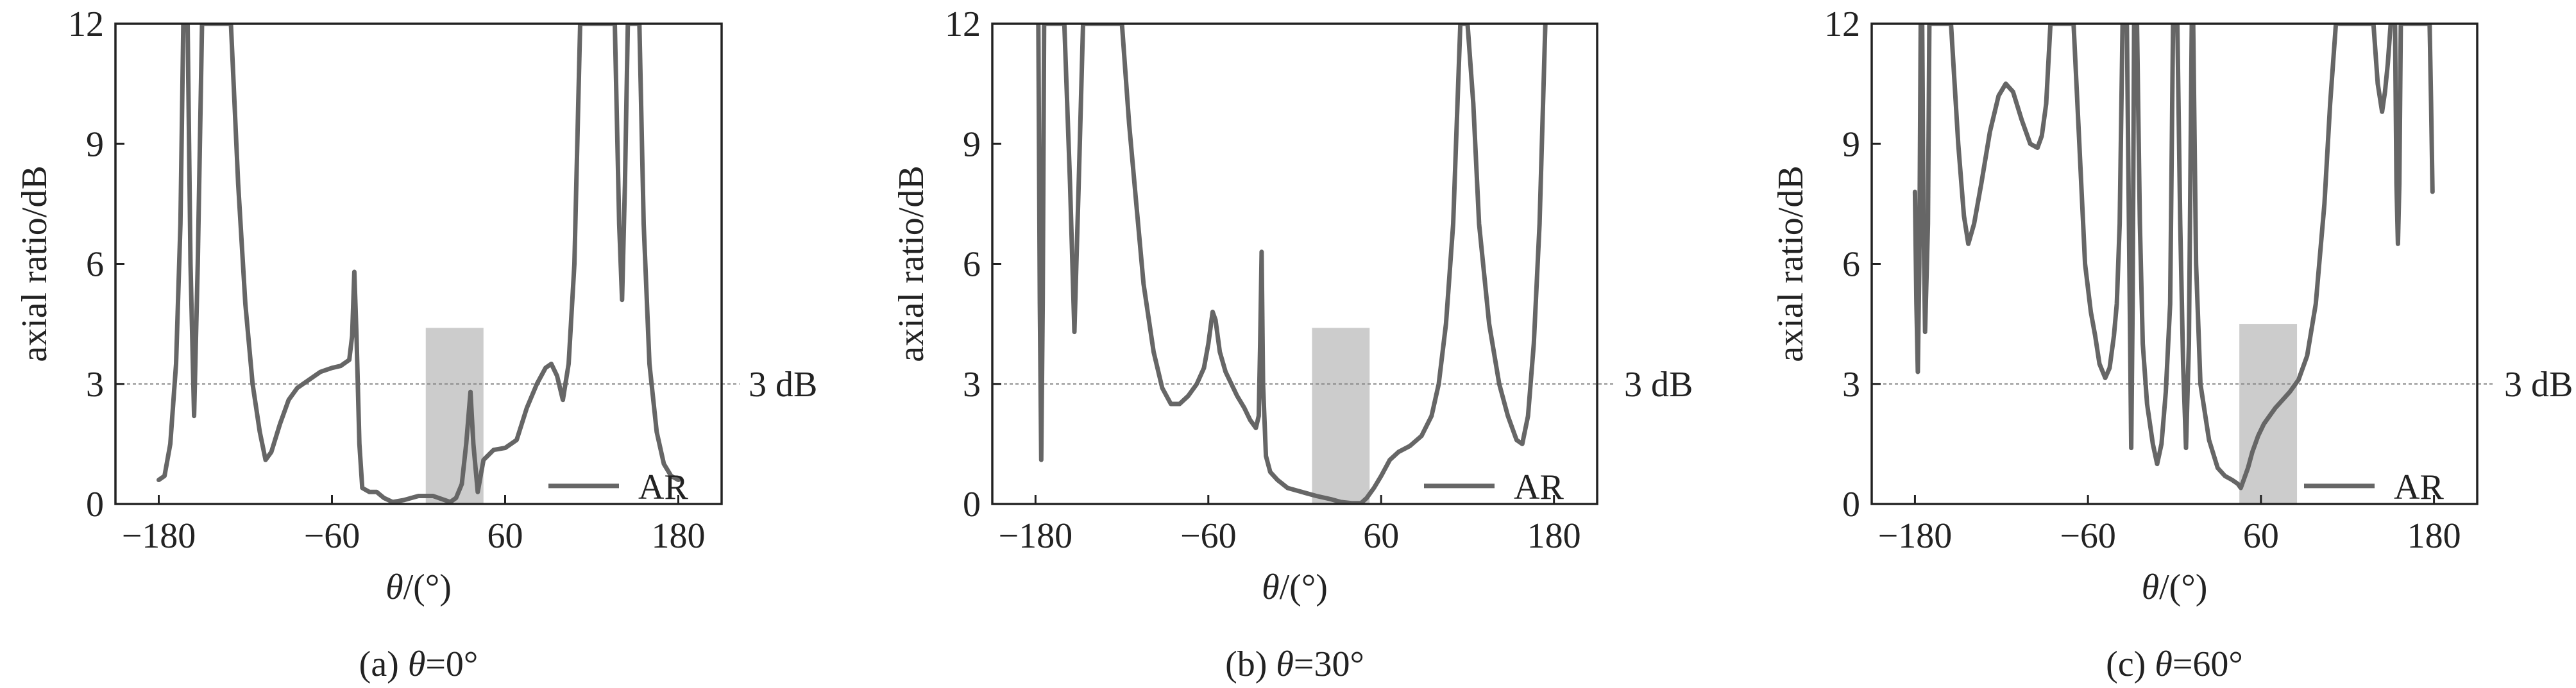 The height and width of the screenshot is (688, 2576). What do you see at coordinates (2174, 664) in the screenshot?
I see `panel-caption: (c) θ=60°` at bounding box center [2174, 664].